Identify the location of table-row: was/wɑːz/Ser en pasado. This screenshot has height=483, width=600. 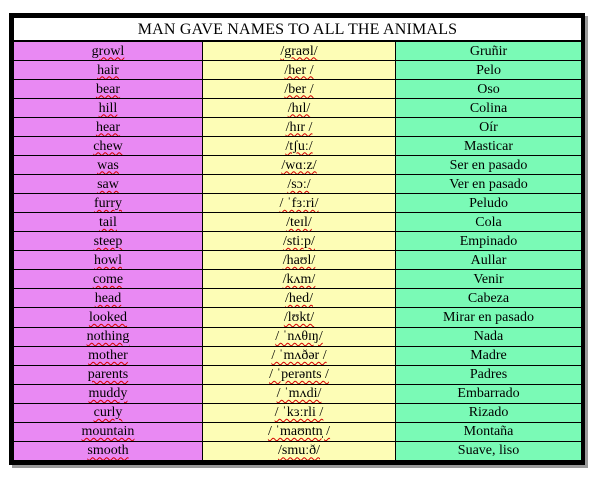
(298, 165).